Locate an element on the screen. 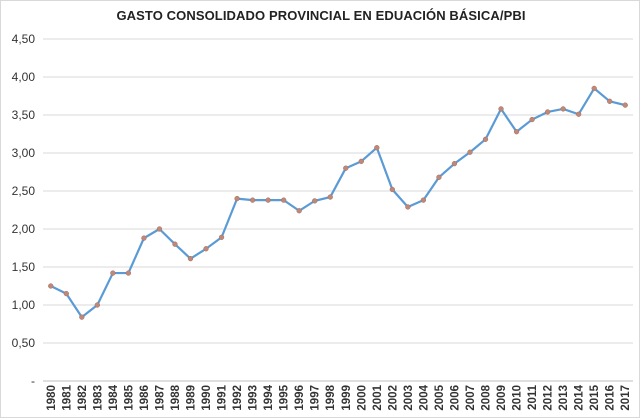 This screenshot has width=640, height=419. x-tick-label: 1985 is located at coordinates (129, 397).